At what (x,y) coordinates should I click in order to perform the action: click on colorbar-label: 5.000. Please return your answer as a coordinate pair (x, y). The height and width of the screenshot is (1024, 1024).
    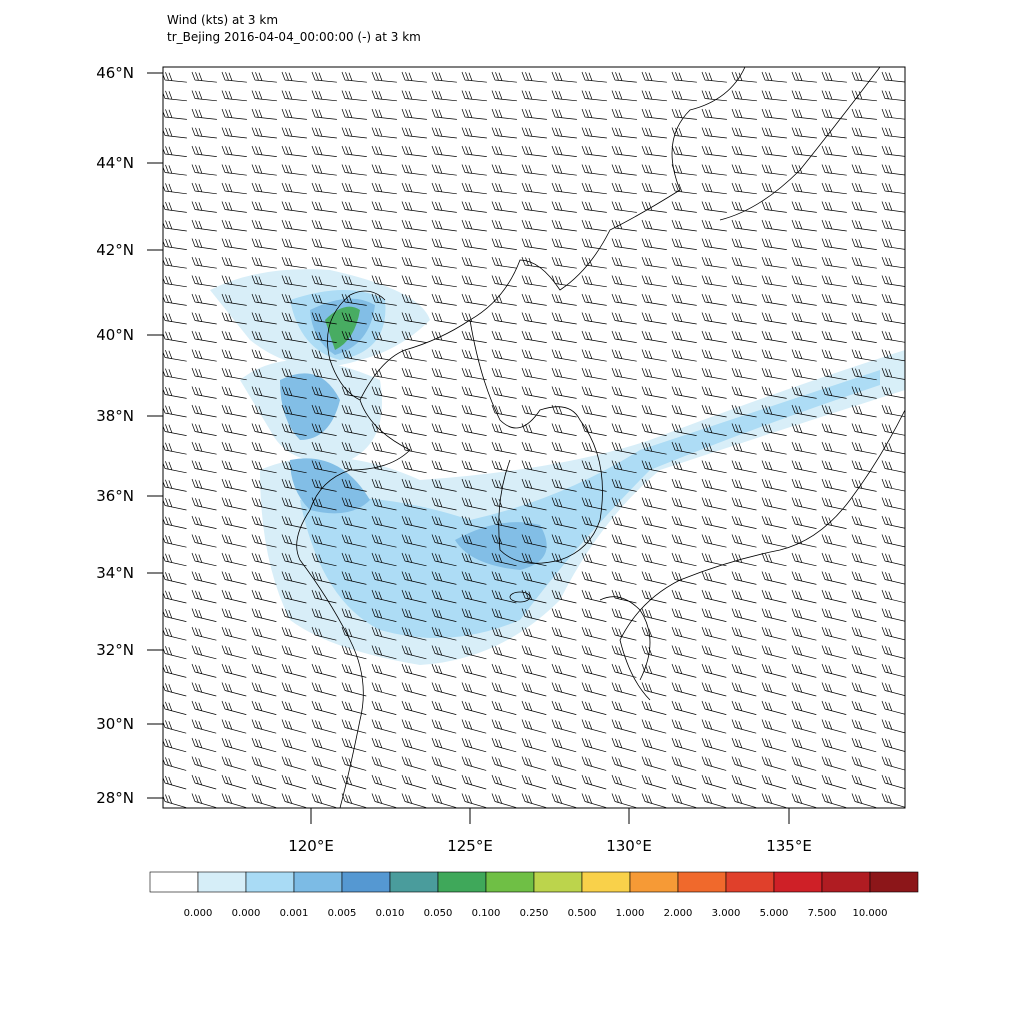
    Looking at the image, I should click on (774, 913).